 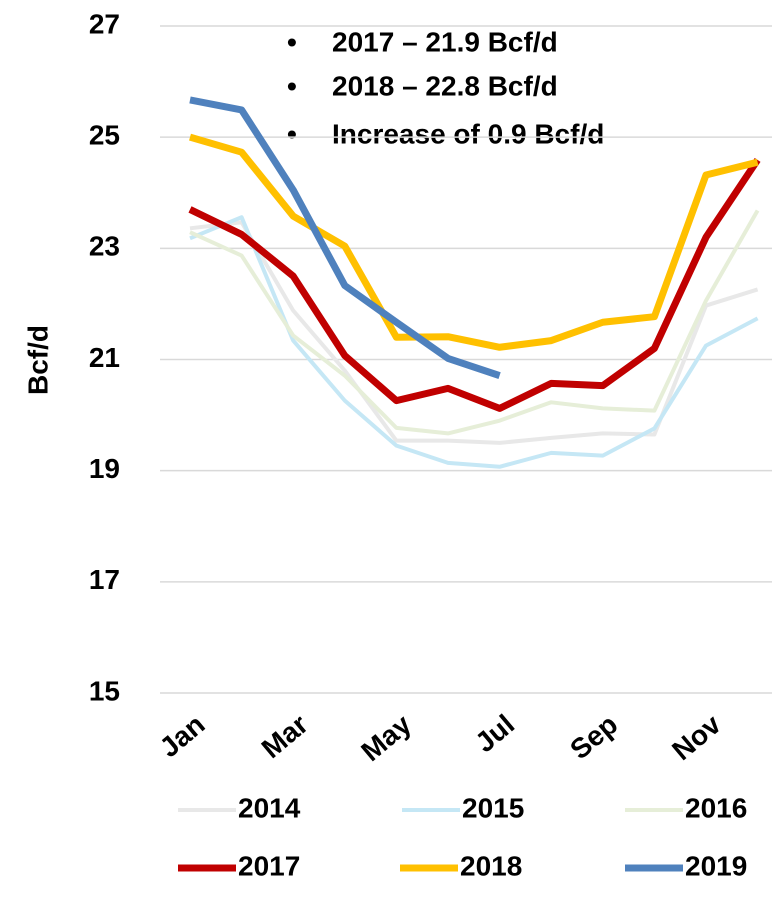 What do you see at coordinates (445, 85) in the screenshot?
I see `annotation: 2018 – 22.8 Bcf/d` at bounding box center [445, 85].